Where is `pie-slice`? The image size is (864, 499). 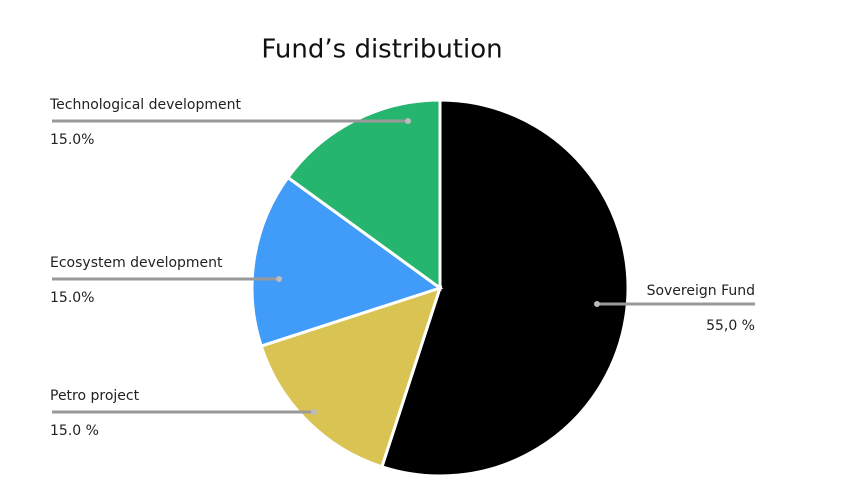 pie-slice is located at coordinates (347, 261).